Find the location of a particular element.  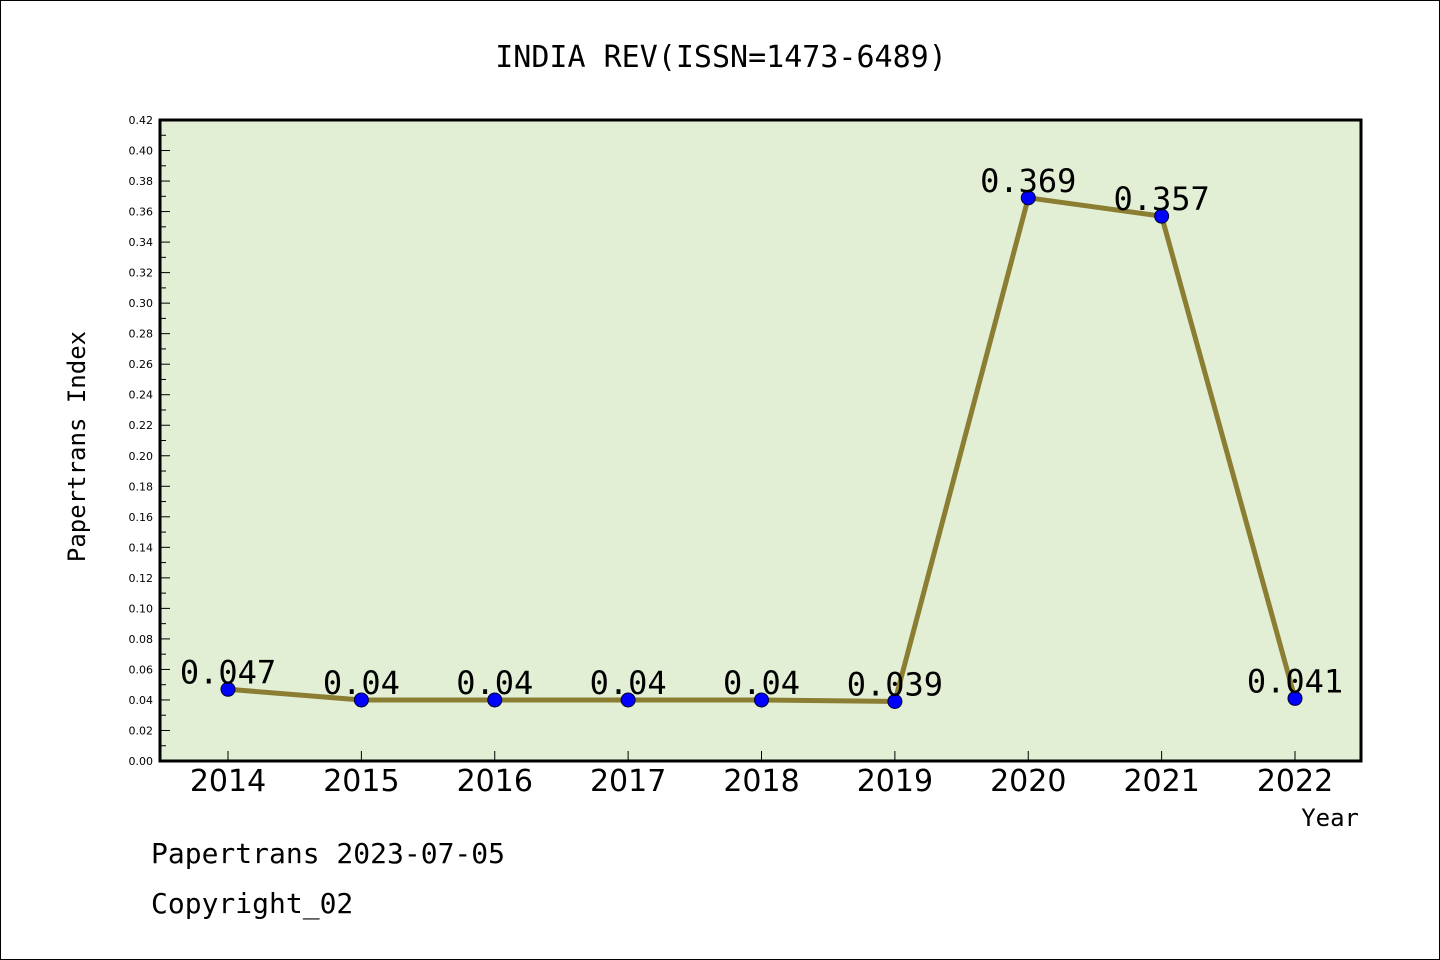

data-label: 0.369 is located at coordinates (1028, 181).